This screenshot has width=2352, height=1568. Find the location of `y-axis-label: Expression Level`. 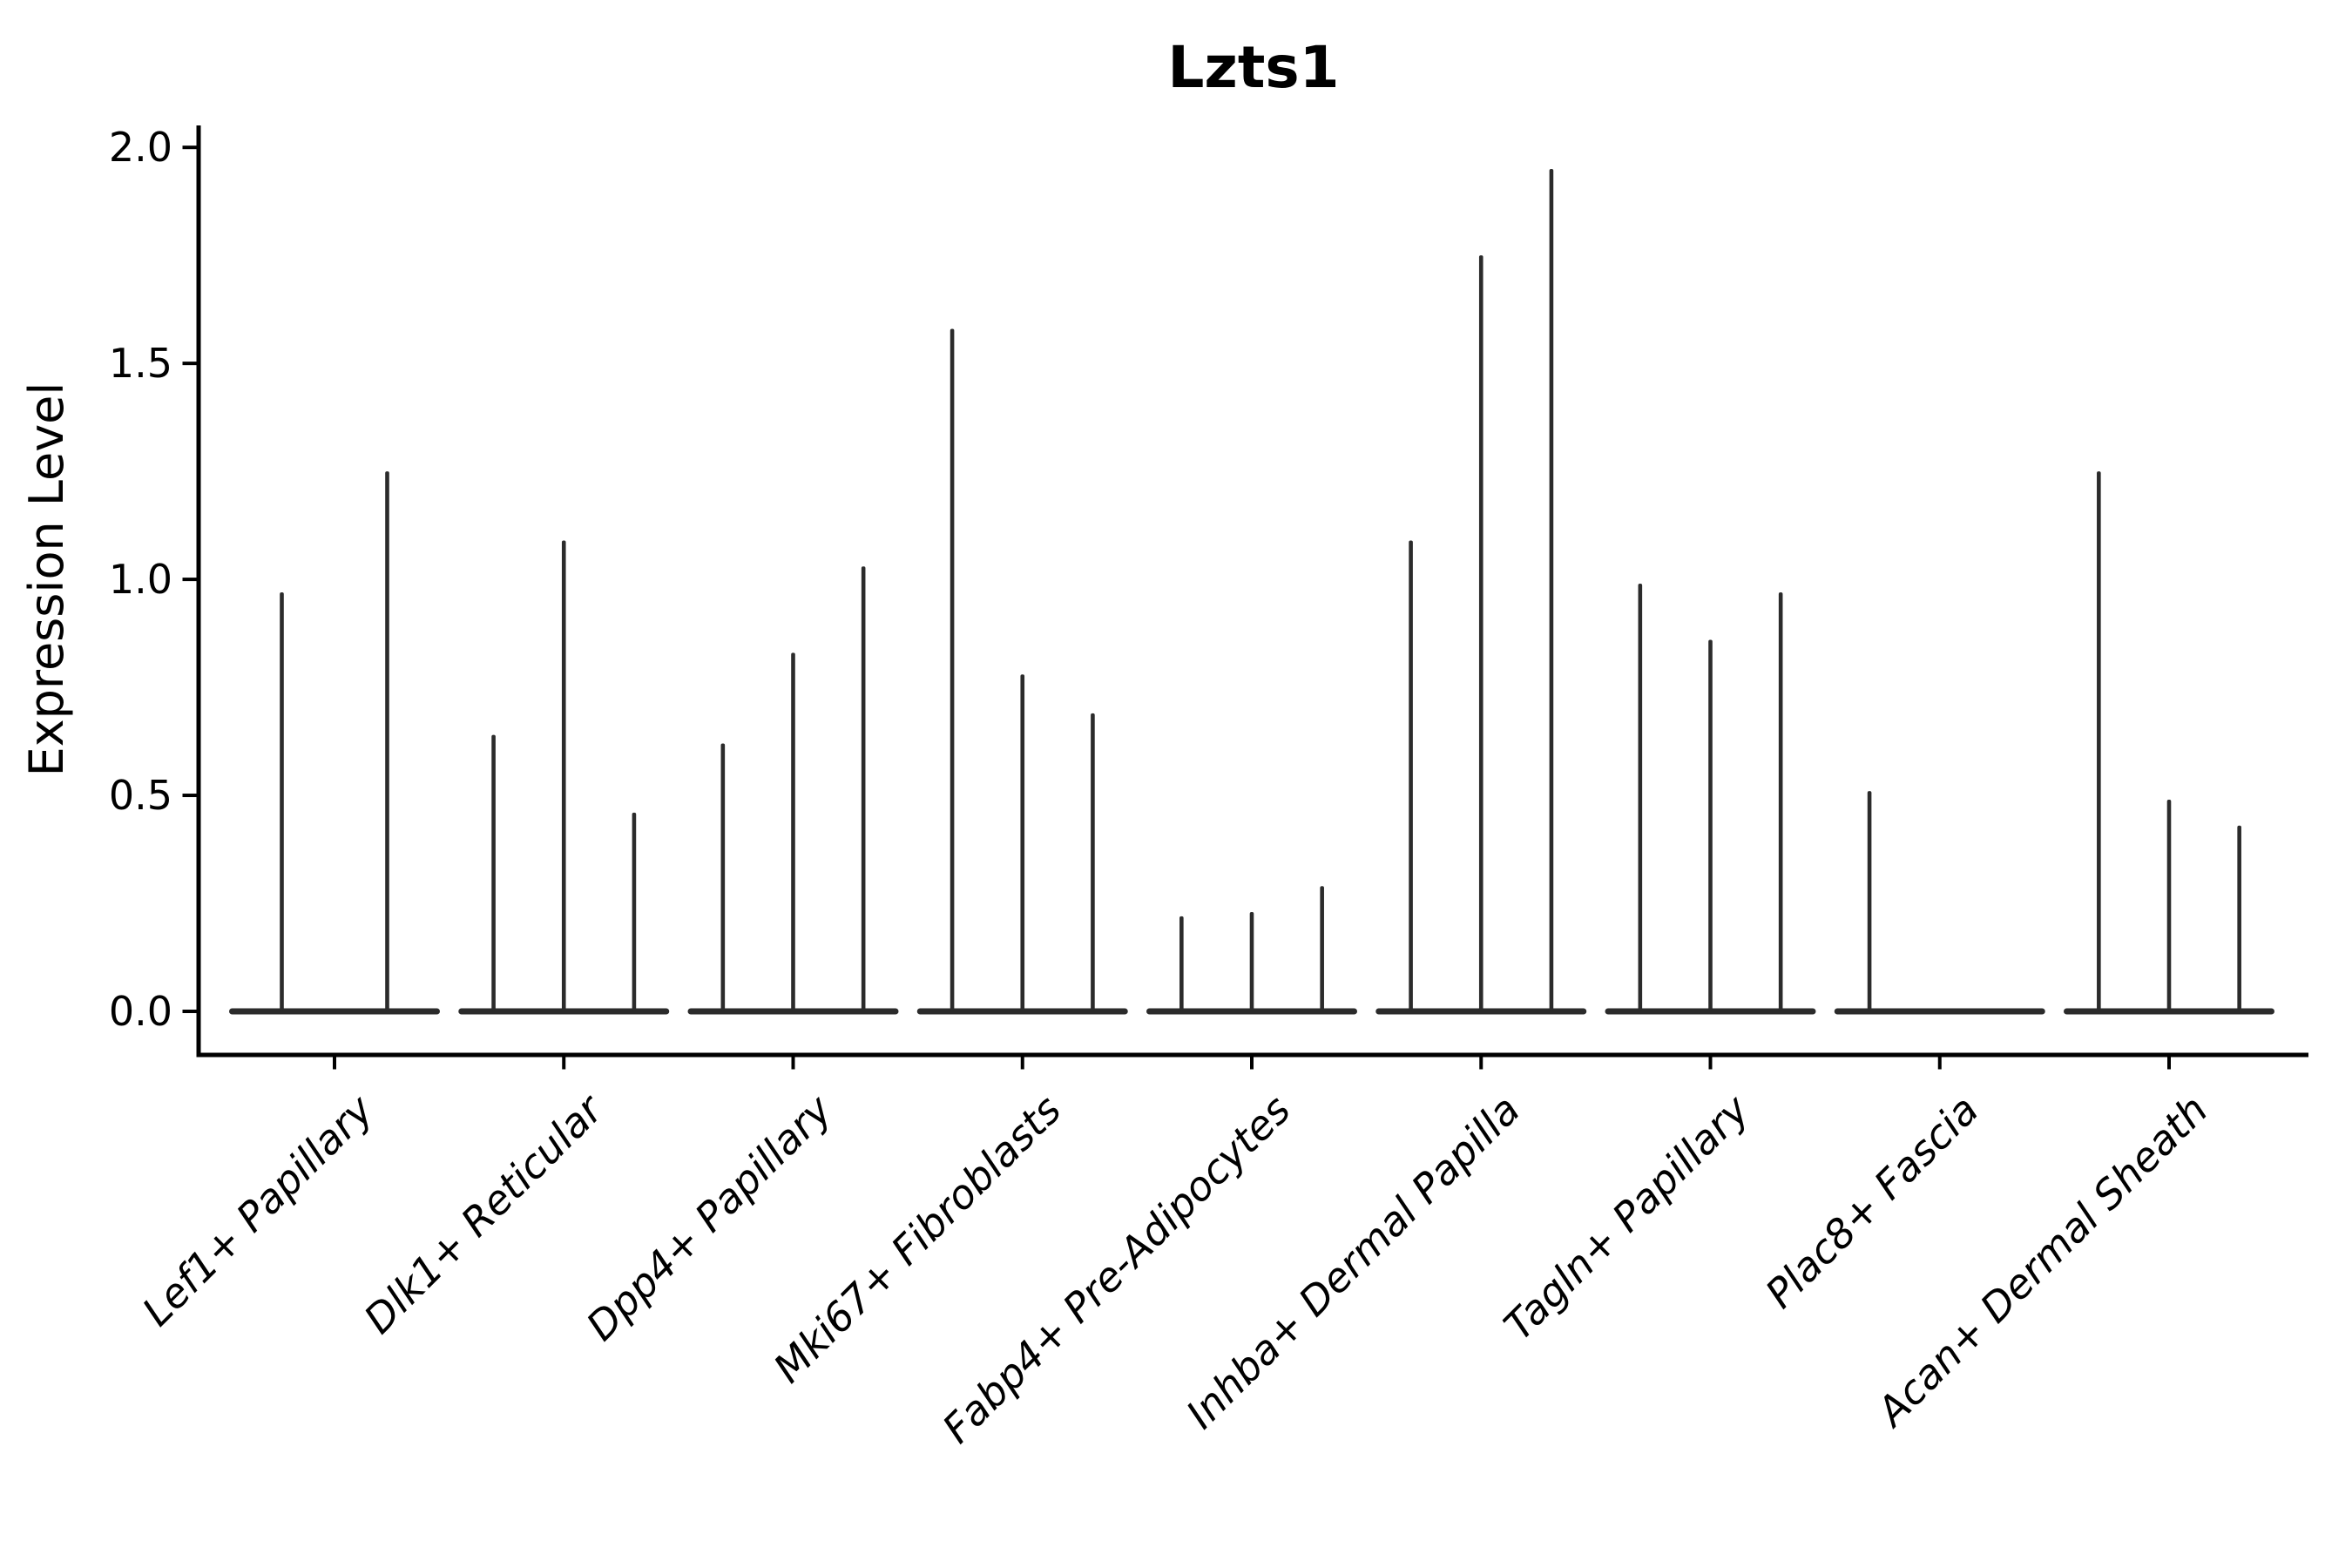

y-axis-label: Expression Level is located at coordinates (46, 579).